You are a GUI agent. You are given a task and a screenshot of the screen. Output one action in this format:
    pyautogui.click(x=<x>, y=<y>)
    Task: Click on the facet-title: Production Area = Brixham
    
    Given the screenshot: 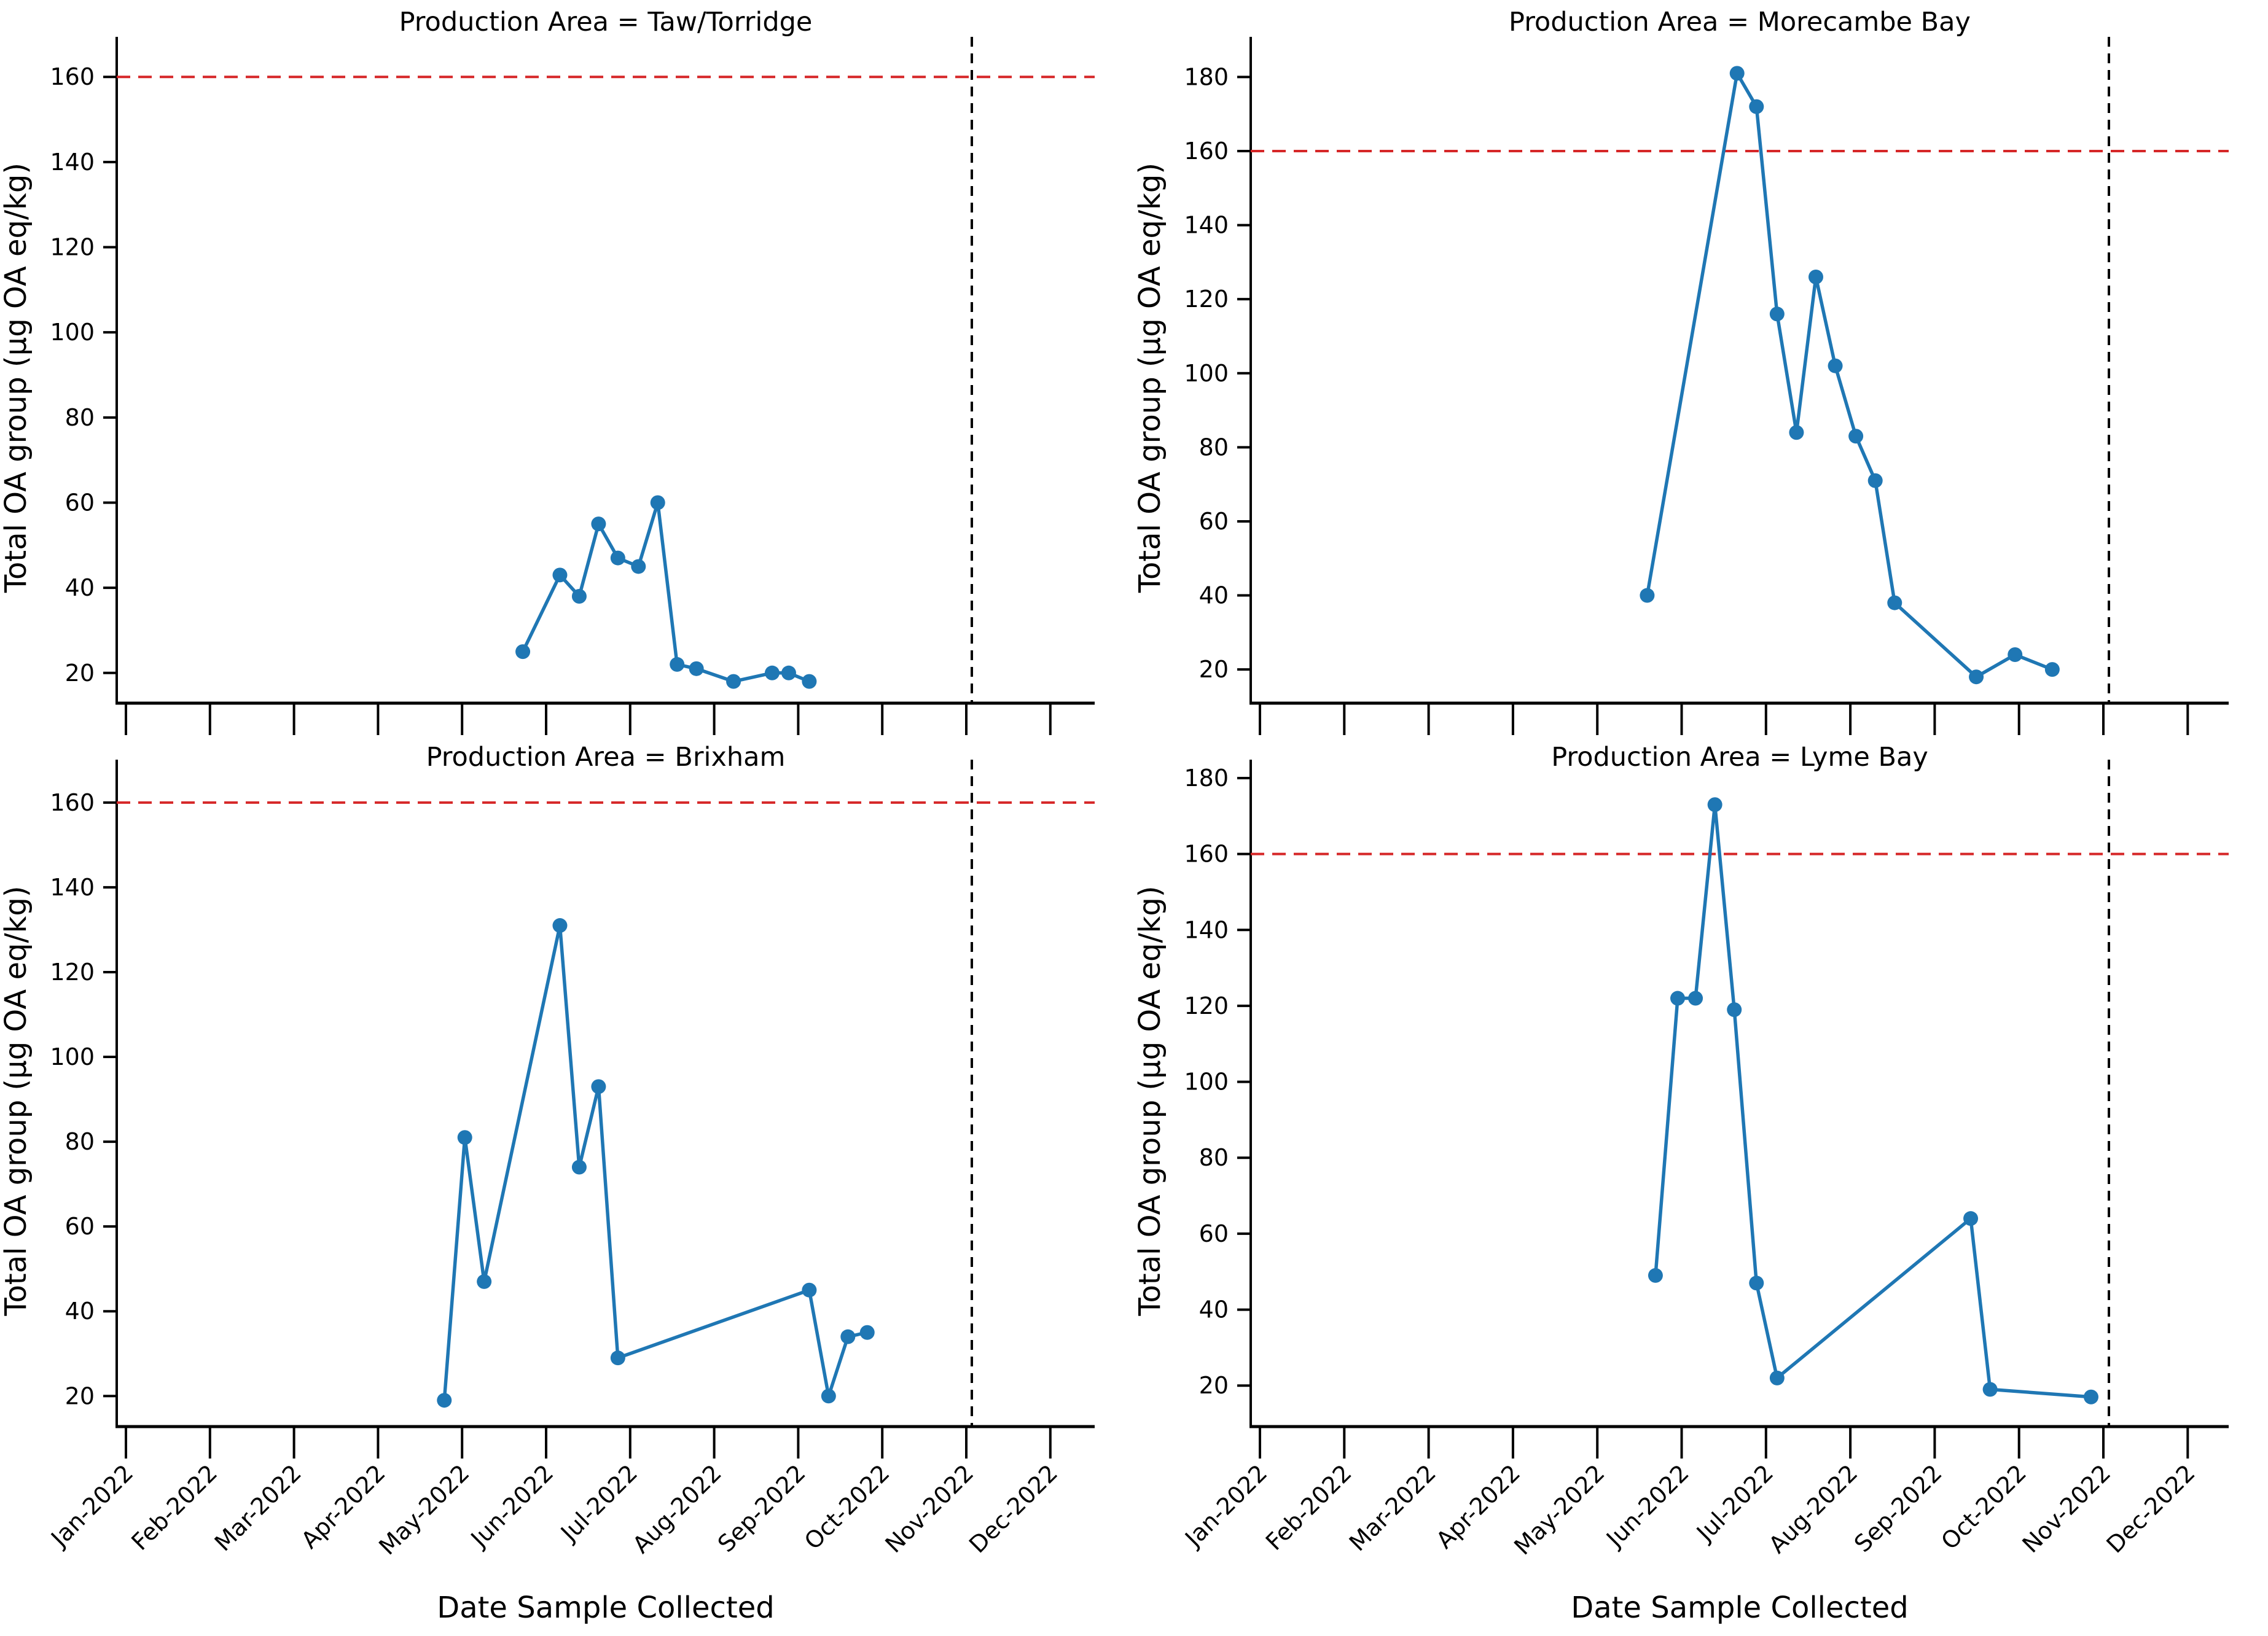 What is the action you would take?
    pyautogui.click(x=606, y=758)
    